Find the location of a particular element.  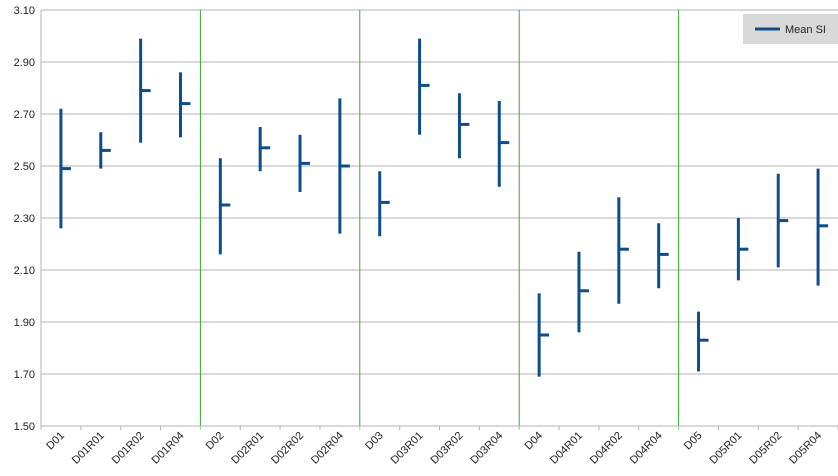

x-tick-label: D02 is located at coordinates (215, 441).